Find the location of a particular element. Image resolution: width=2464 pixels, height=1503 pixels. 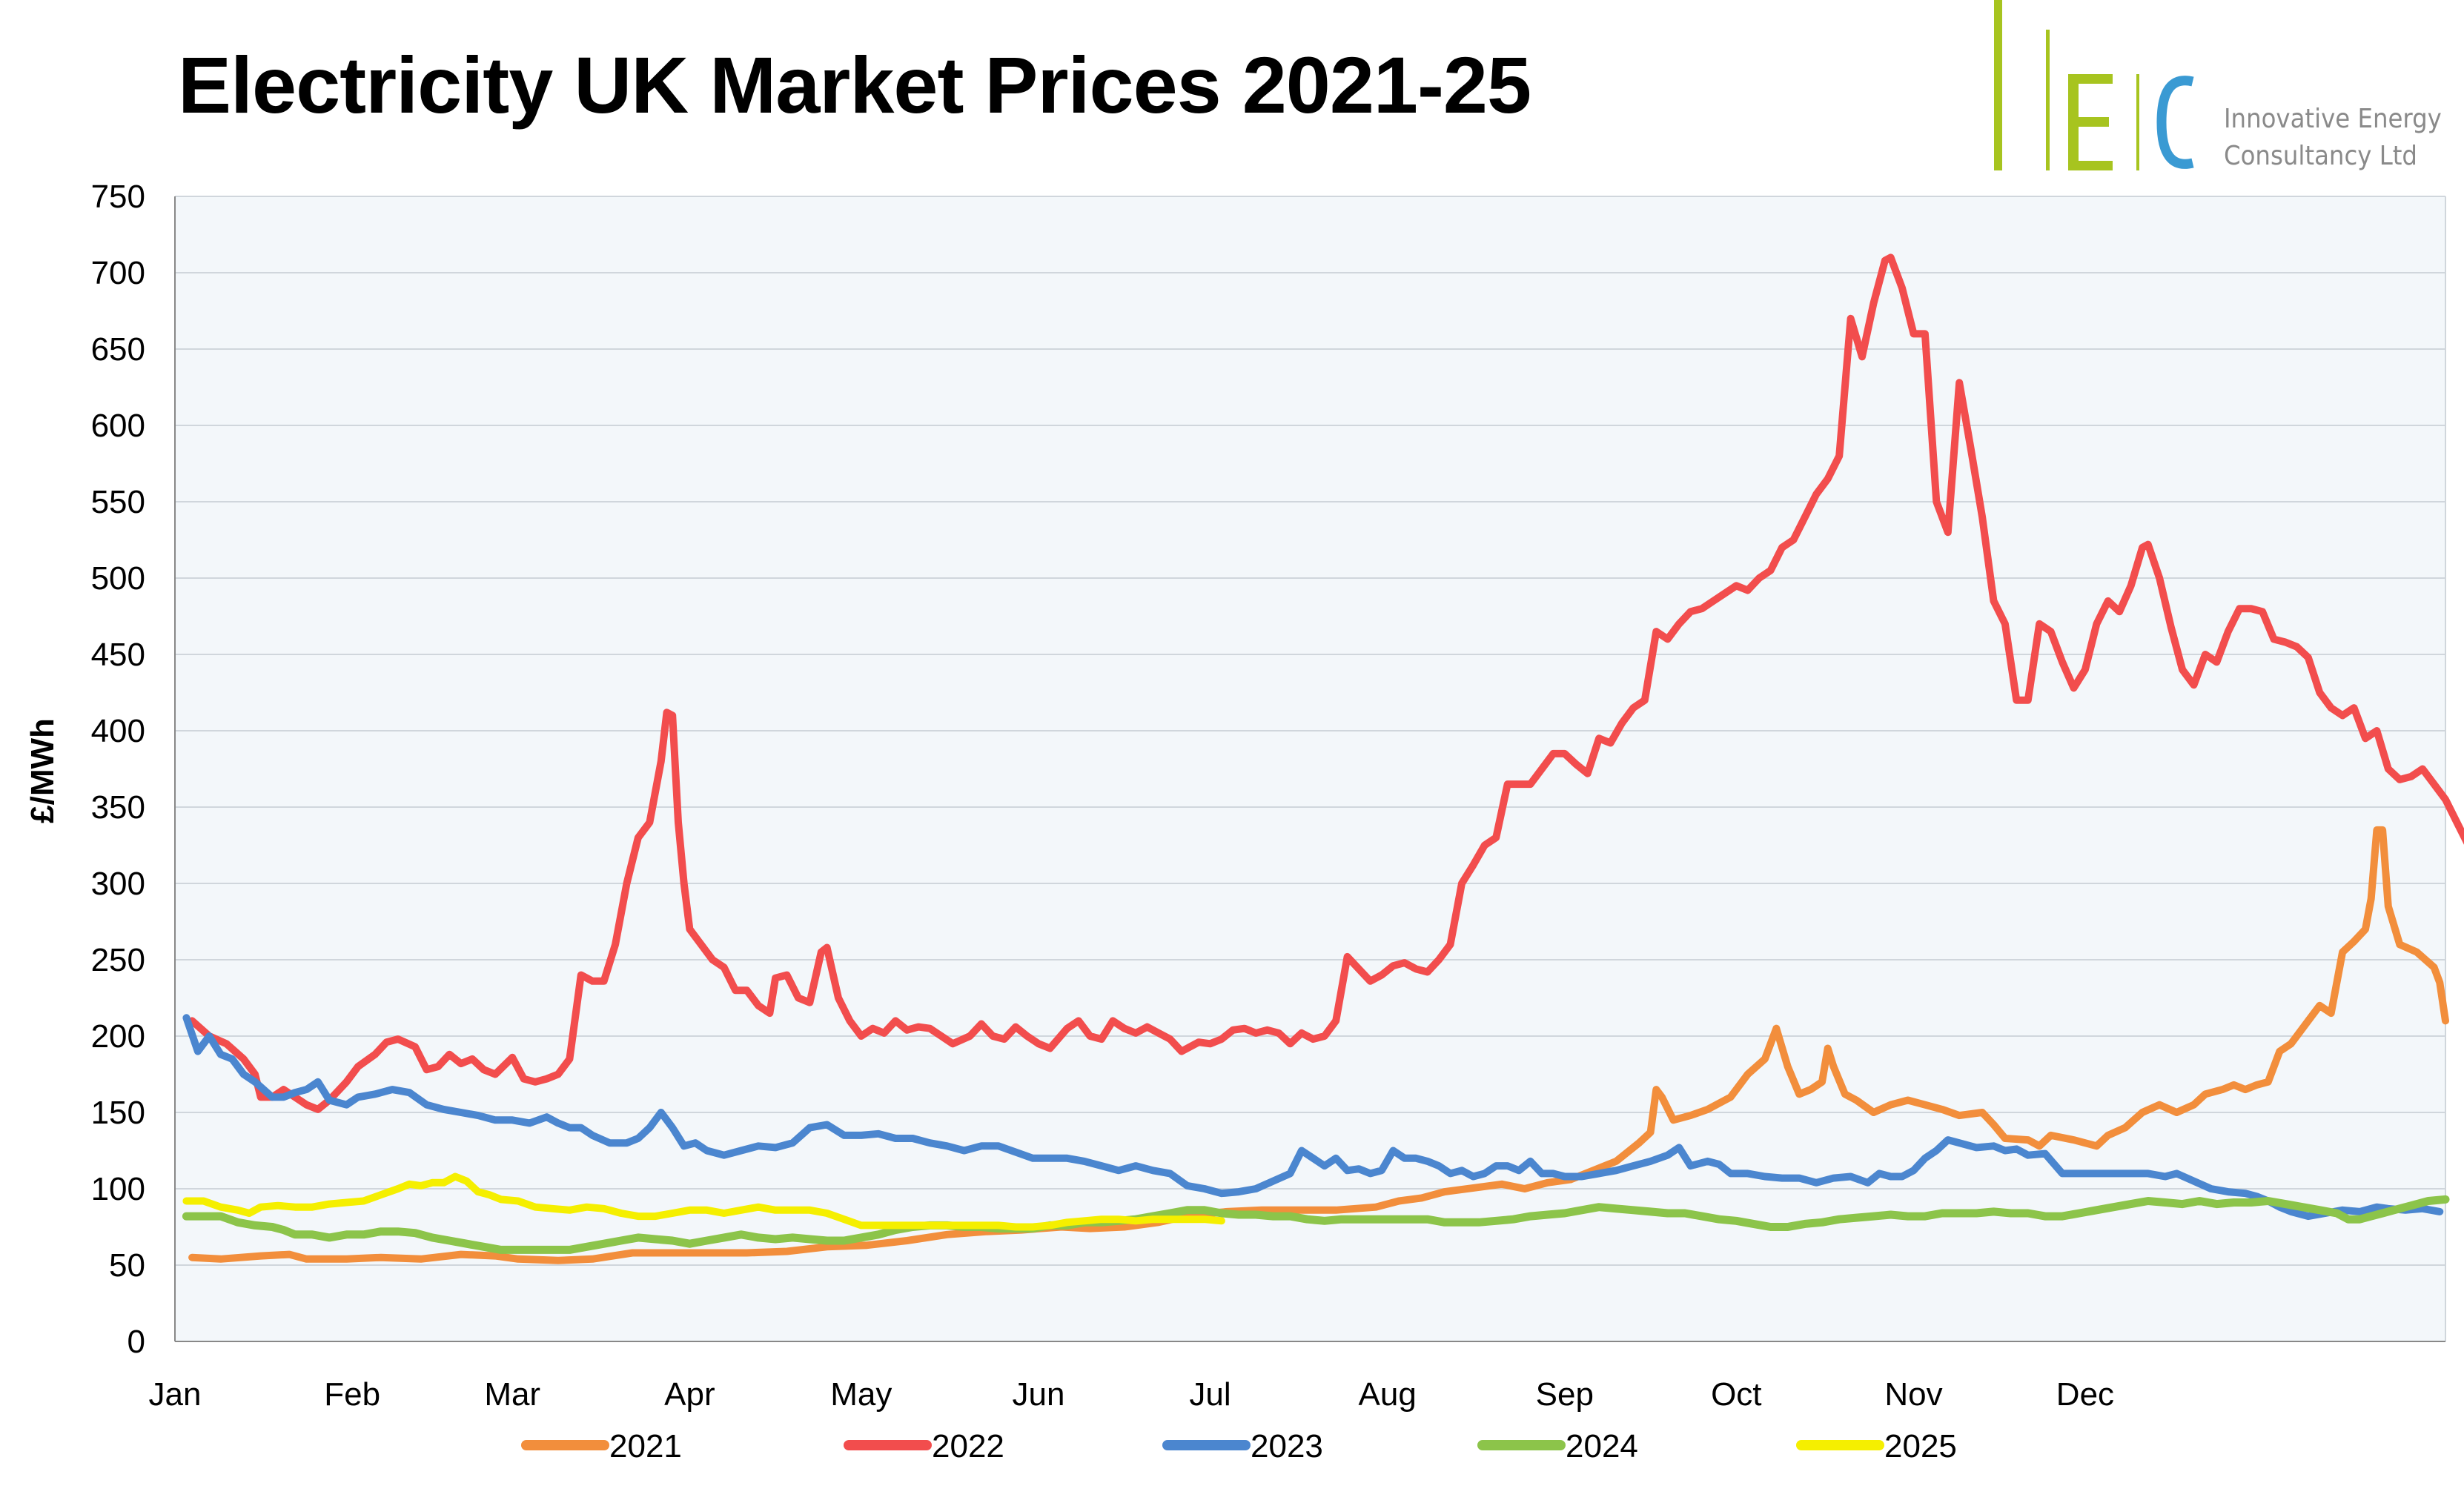

y-tick-label: 300 is located at coordinates (118, 884).